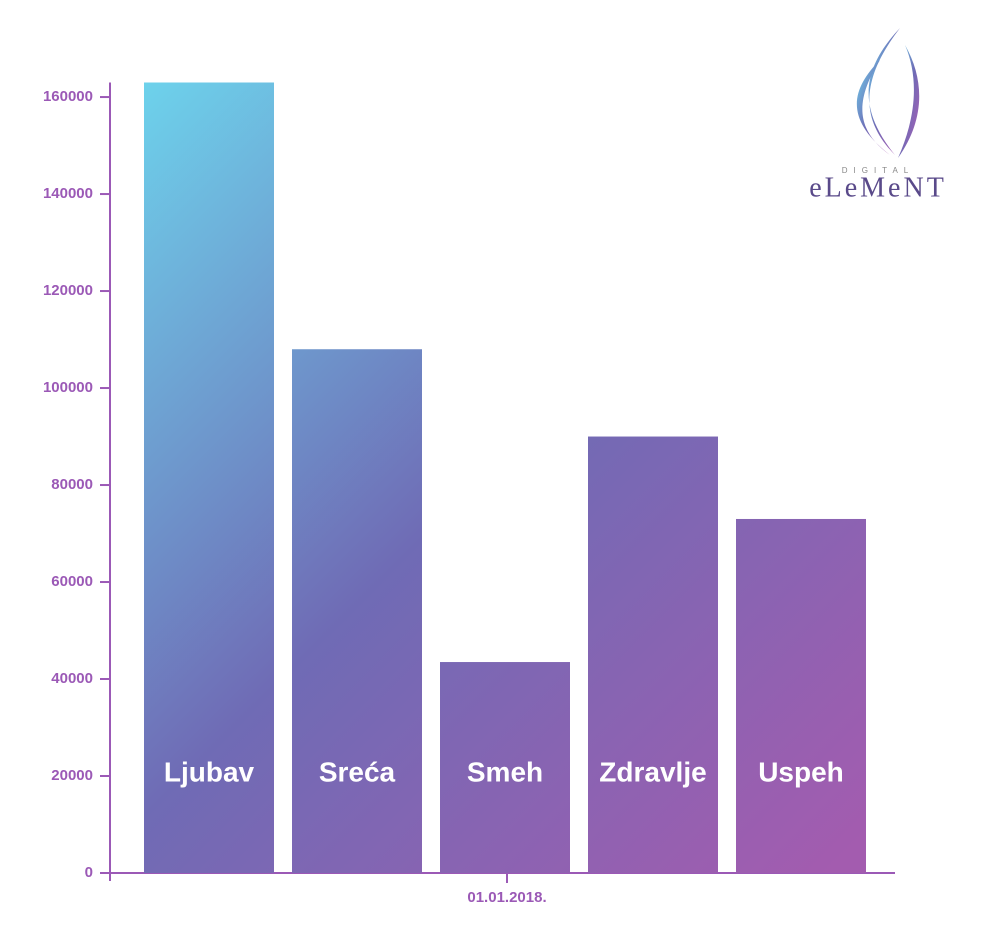 Image resolution: width=1000 pixels, height=939 pixels. What do you see at coordinates (89, 872) in the screenshot?
I see `y-tick-label: 0` at bounding box center [89, 872].